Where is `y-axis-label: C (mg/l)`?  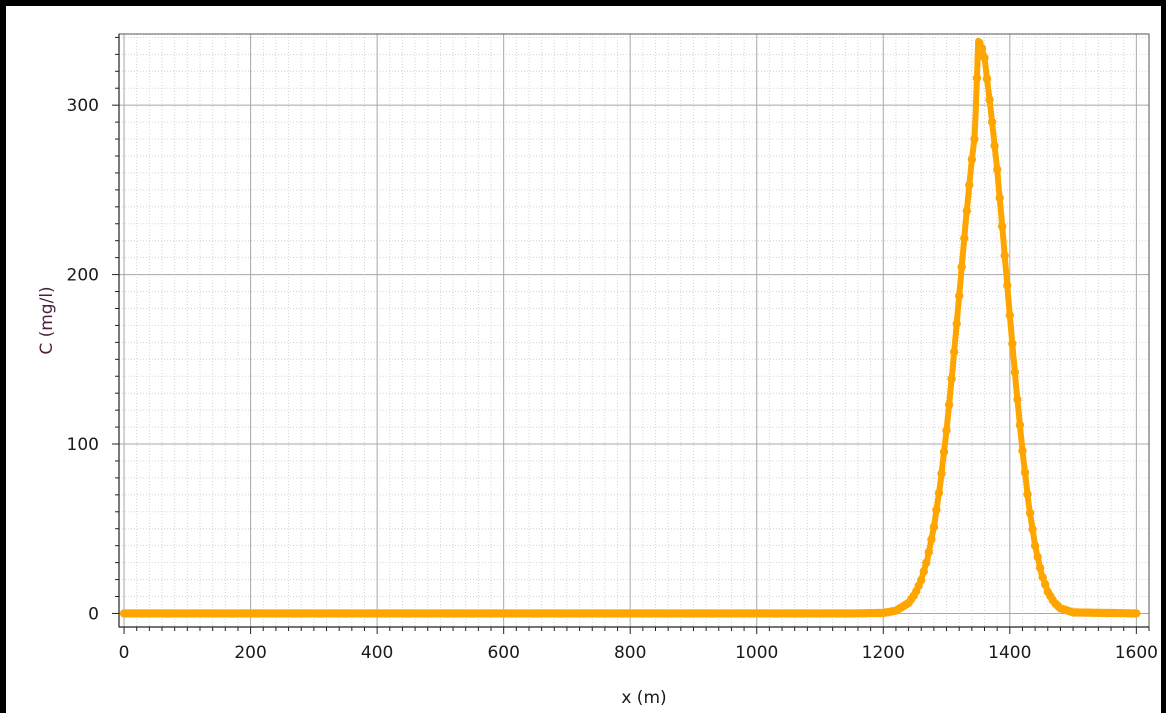 y-axis-label: C (mg/l) is located at coordinates (47, 320).